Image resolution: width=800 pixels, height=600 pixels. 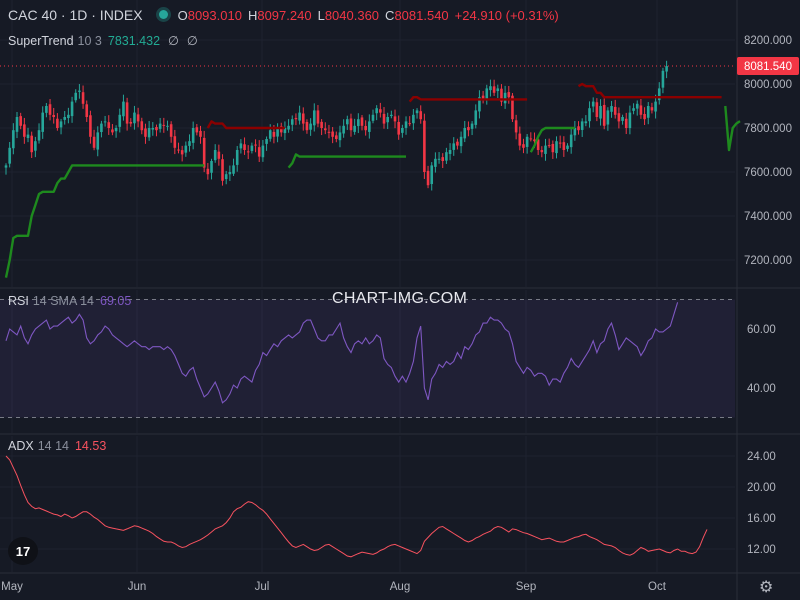 What do you see at coordinates (69, 301) in the screenshot?
I see `rsi-legend: RSI 14 SMA 14 69.05` at bounding box center [69, 301].